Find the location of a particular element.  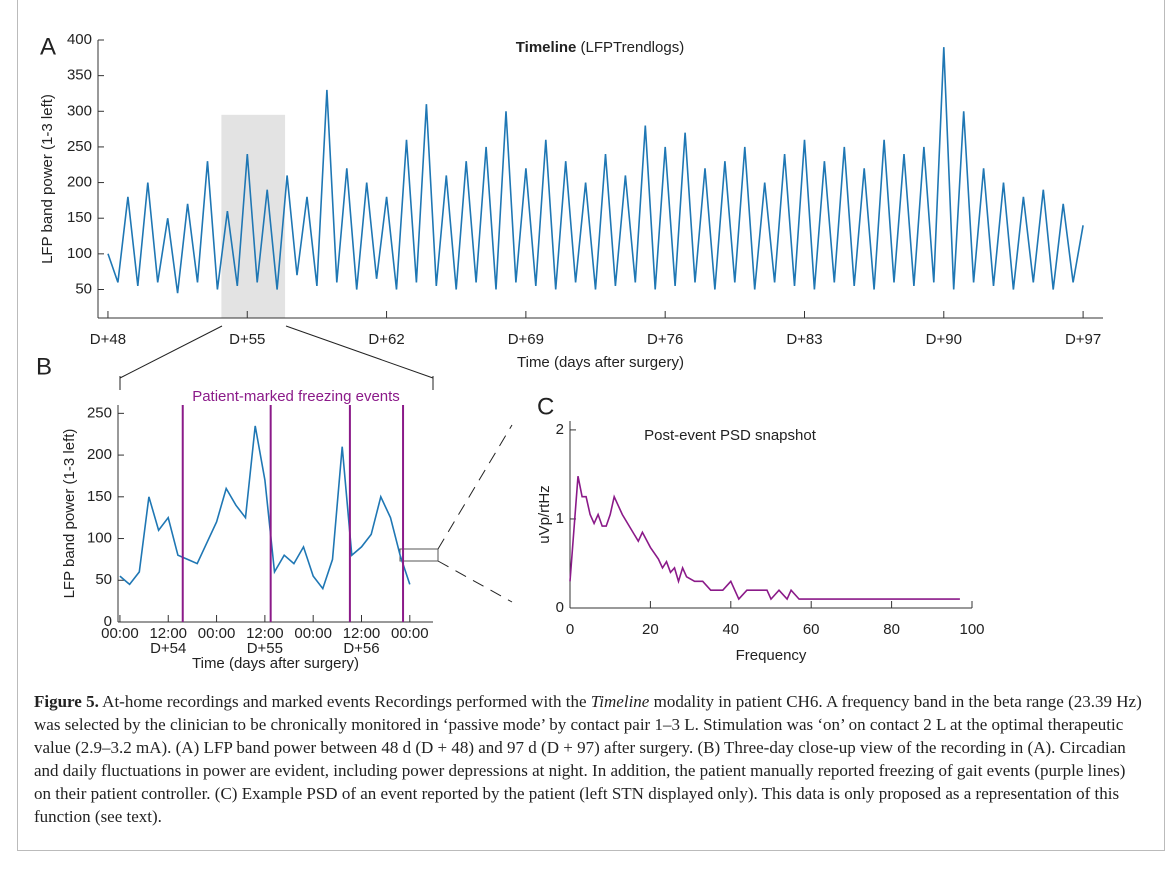

x-tick-label: 40 is located at coordinates (730, 629).